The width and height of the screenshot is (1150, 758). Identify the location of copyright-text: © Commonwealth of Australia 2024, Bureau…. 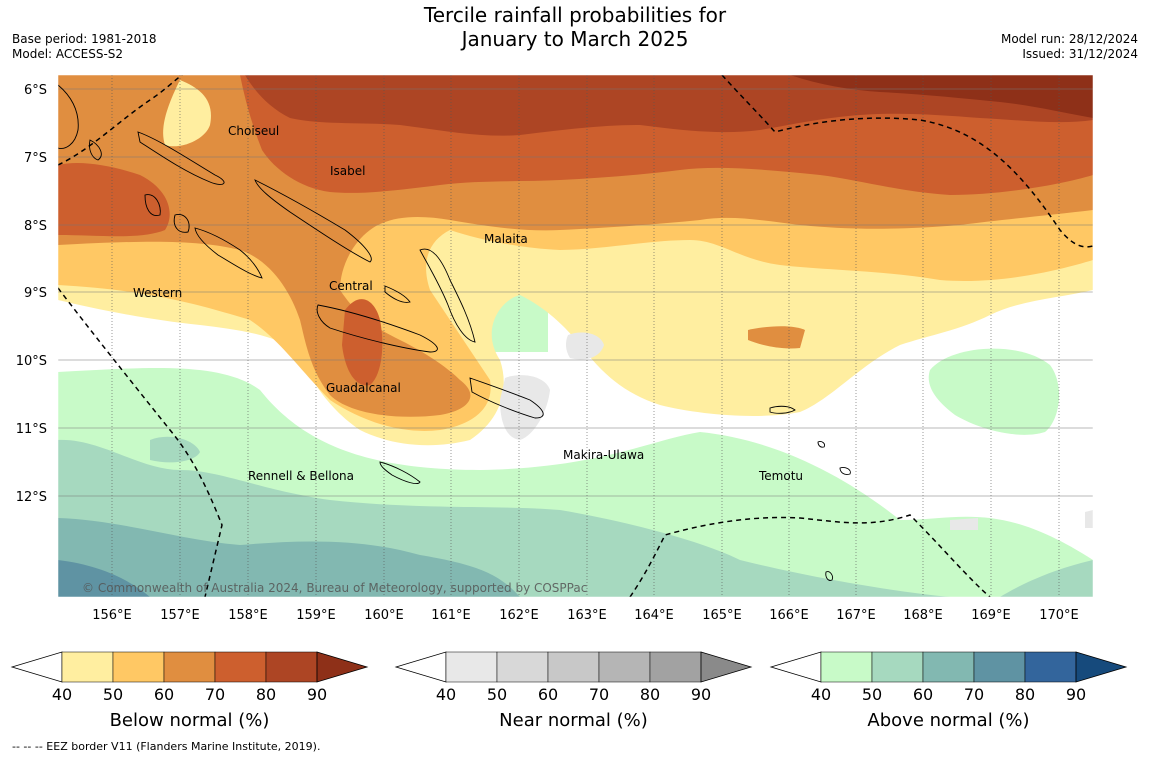
(334, 588).